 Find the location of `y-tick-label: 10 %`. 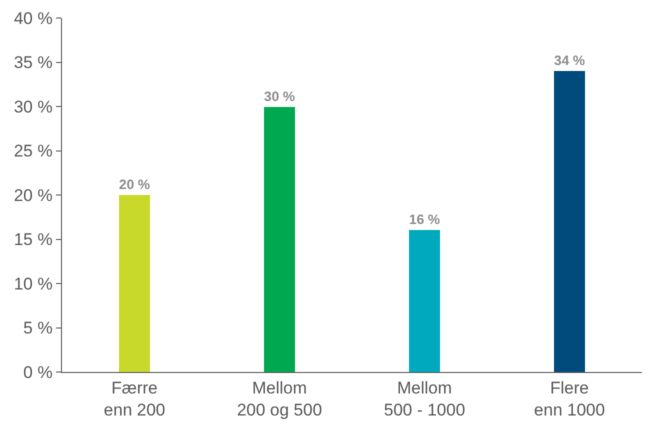

y-tick-label: 10 % is located at coordinates (33, 284).